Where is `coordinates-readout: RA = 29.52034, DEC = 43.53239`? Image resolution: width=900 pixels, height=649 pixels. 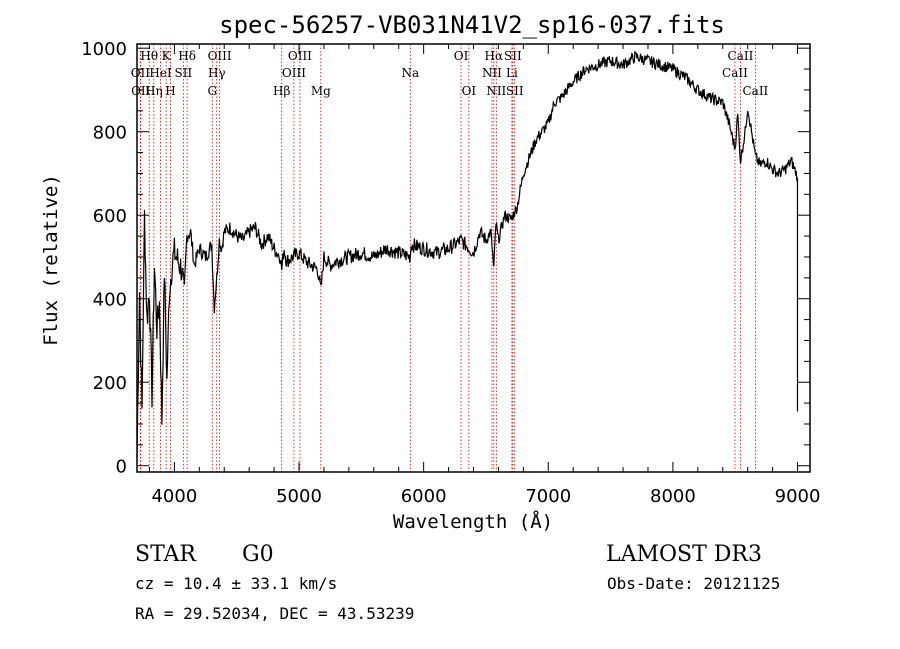 coordinates-readout: RA = 29.52034, DEC = 43.53239 is located at coordinates (274, 613).